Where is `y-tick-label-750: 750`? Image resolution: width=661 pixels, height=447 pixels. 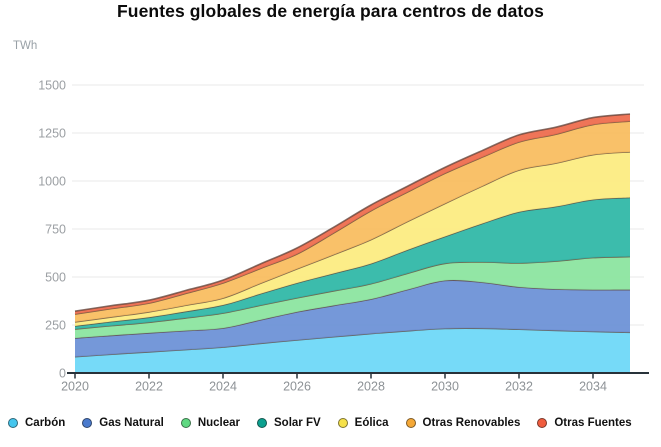 y-tick-label-750: 750 is located at coordinates (55, 230).